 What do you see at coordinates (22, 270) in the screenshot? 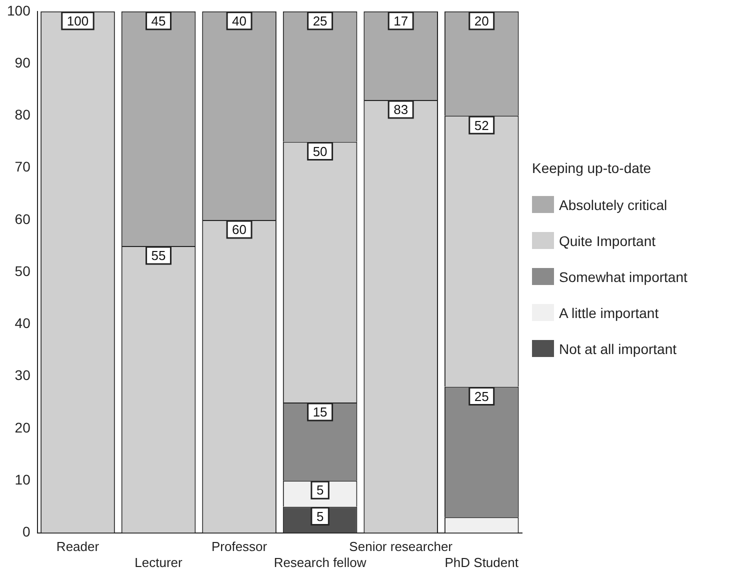
I see `y-tick-label: 50` at bounding box center [22, 270].